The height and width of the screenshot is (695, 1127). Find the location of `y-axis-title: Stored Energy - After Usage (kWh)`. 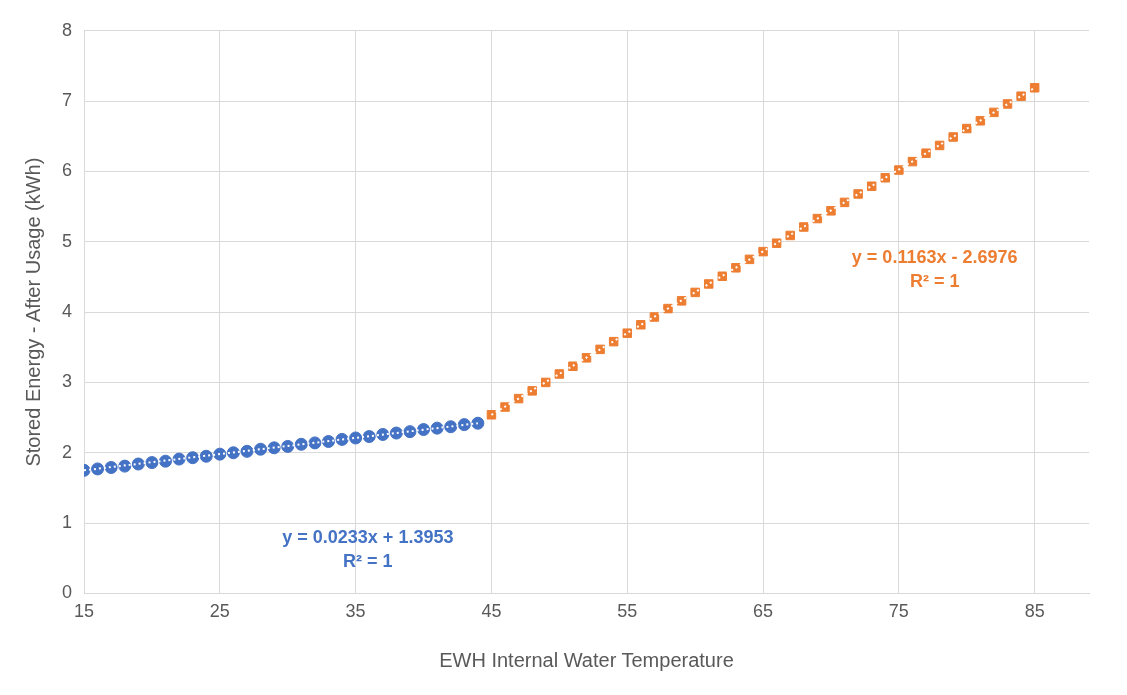

y-axis-title: Stored Energy - After Usage (kWh) is located at coordinates (32, 312).